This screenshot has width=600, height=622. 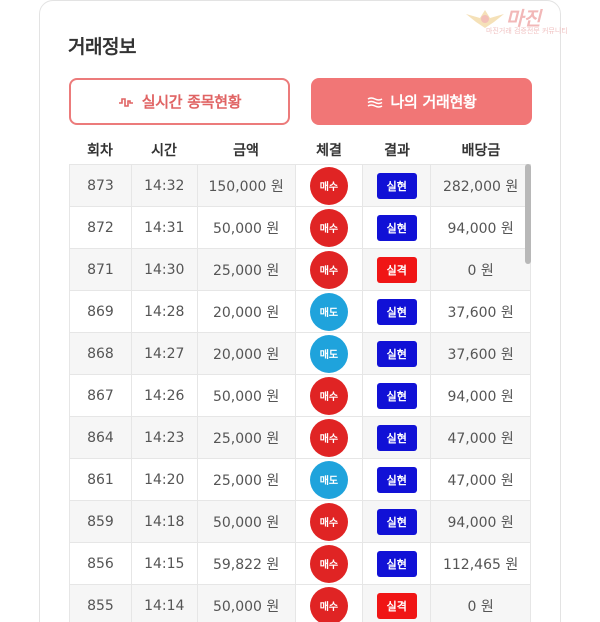 What do you see at coordinates (165, 269) in the screenshot?
I see `time-cell: 14:30` at bounding box center [165, 269].